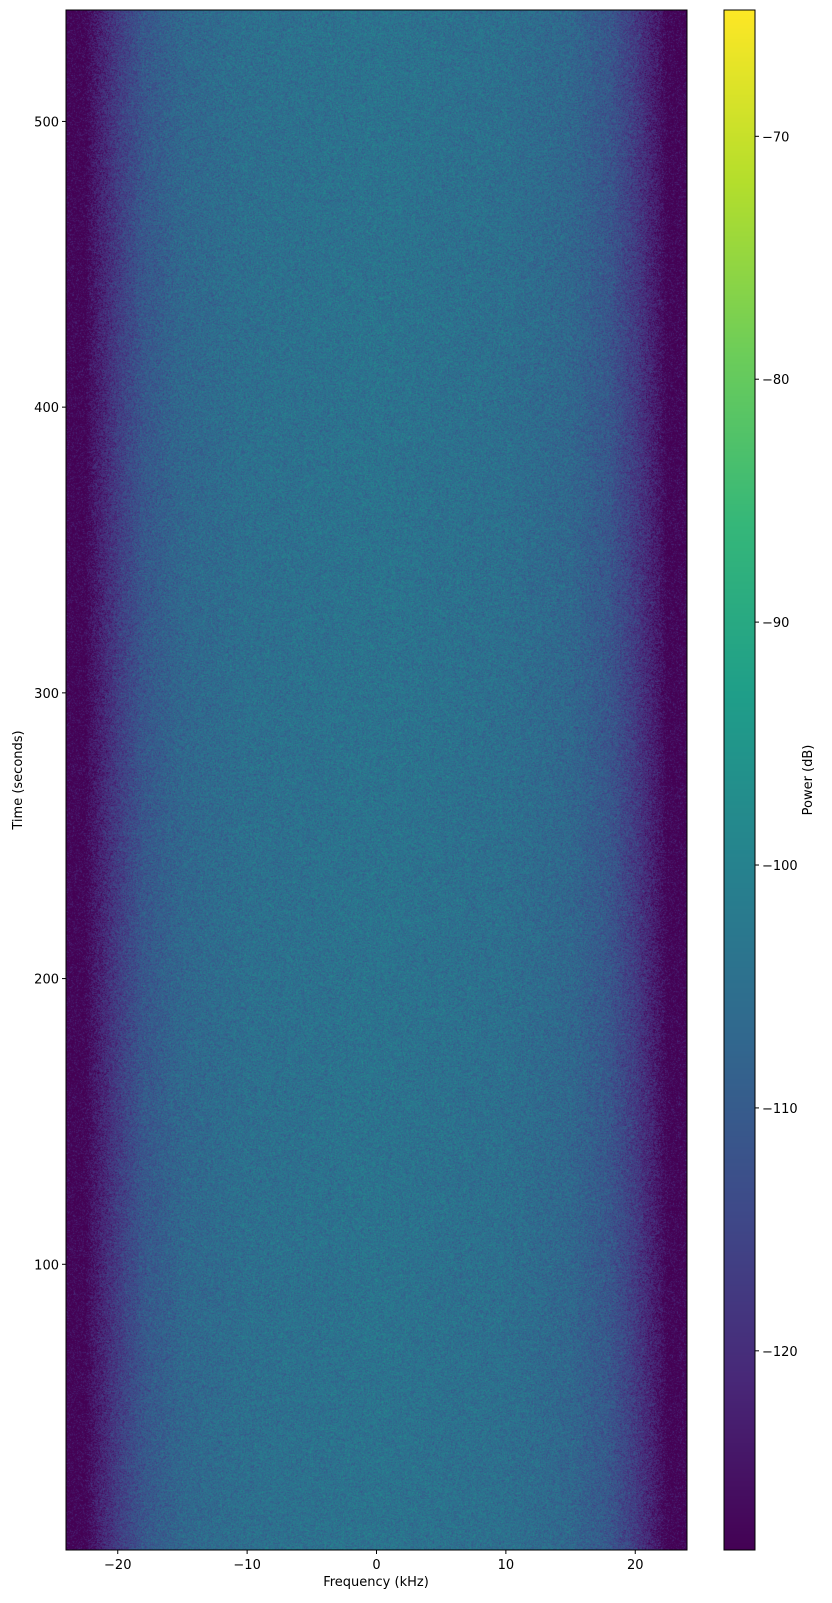  I want to click on colorbar-tick-label: −90, so click(775, 623).